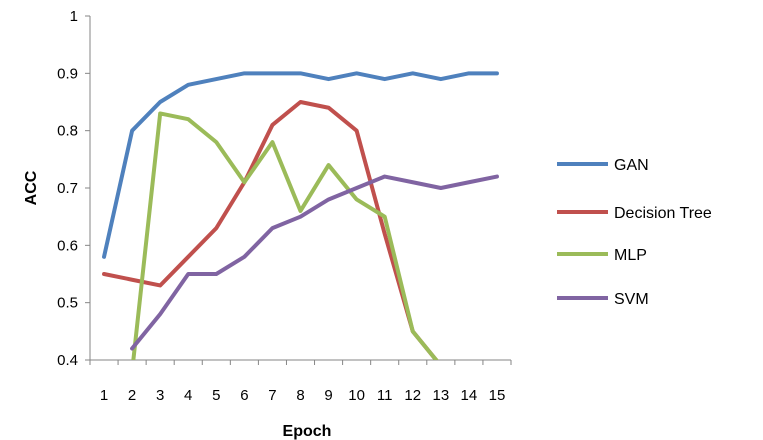  I want to click on x-tick-label: 6, so click(244, 395).